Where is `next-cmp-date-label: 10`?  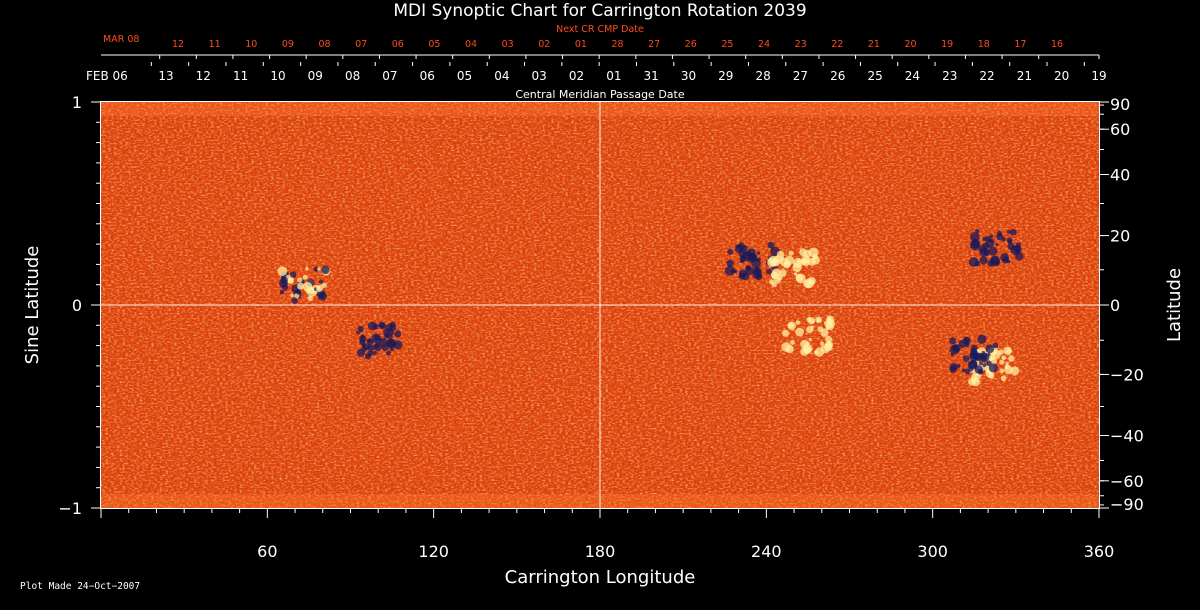 next-cmp-date-label: 10 is located at coordinates (251, 44).